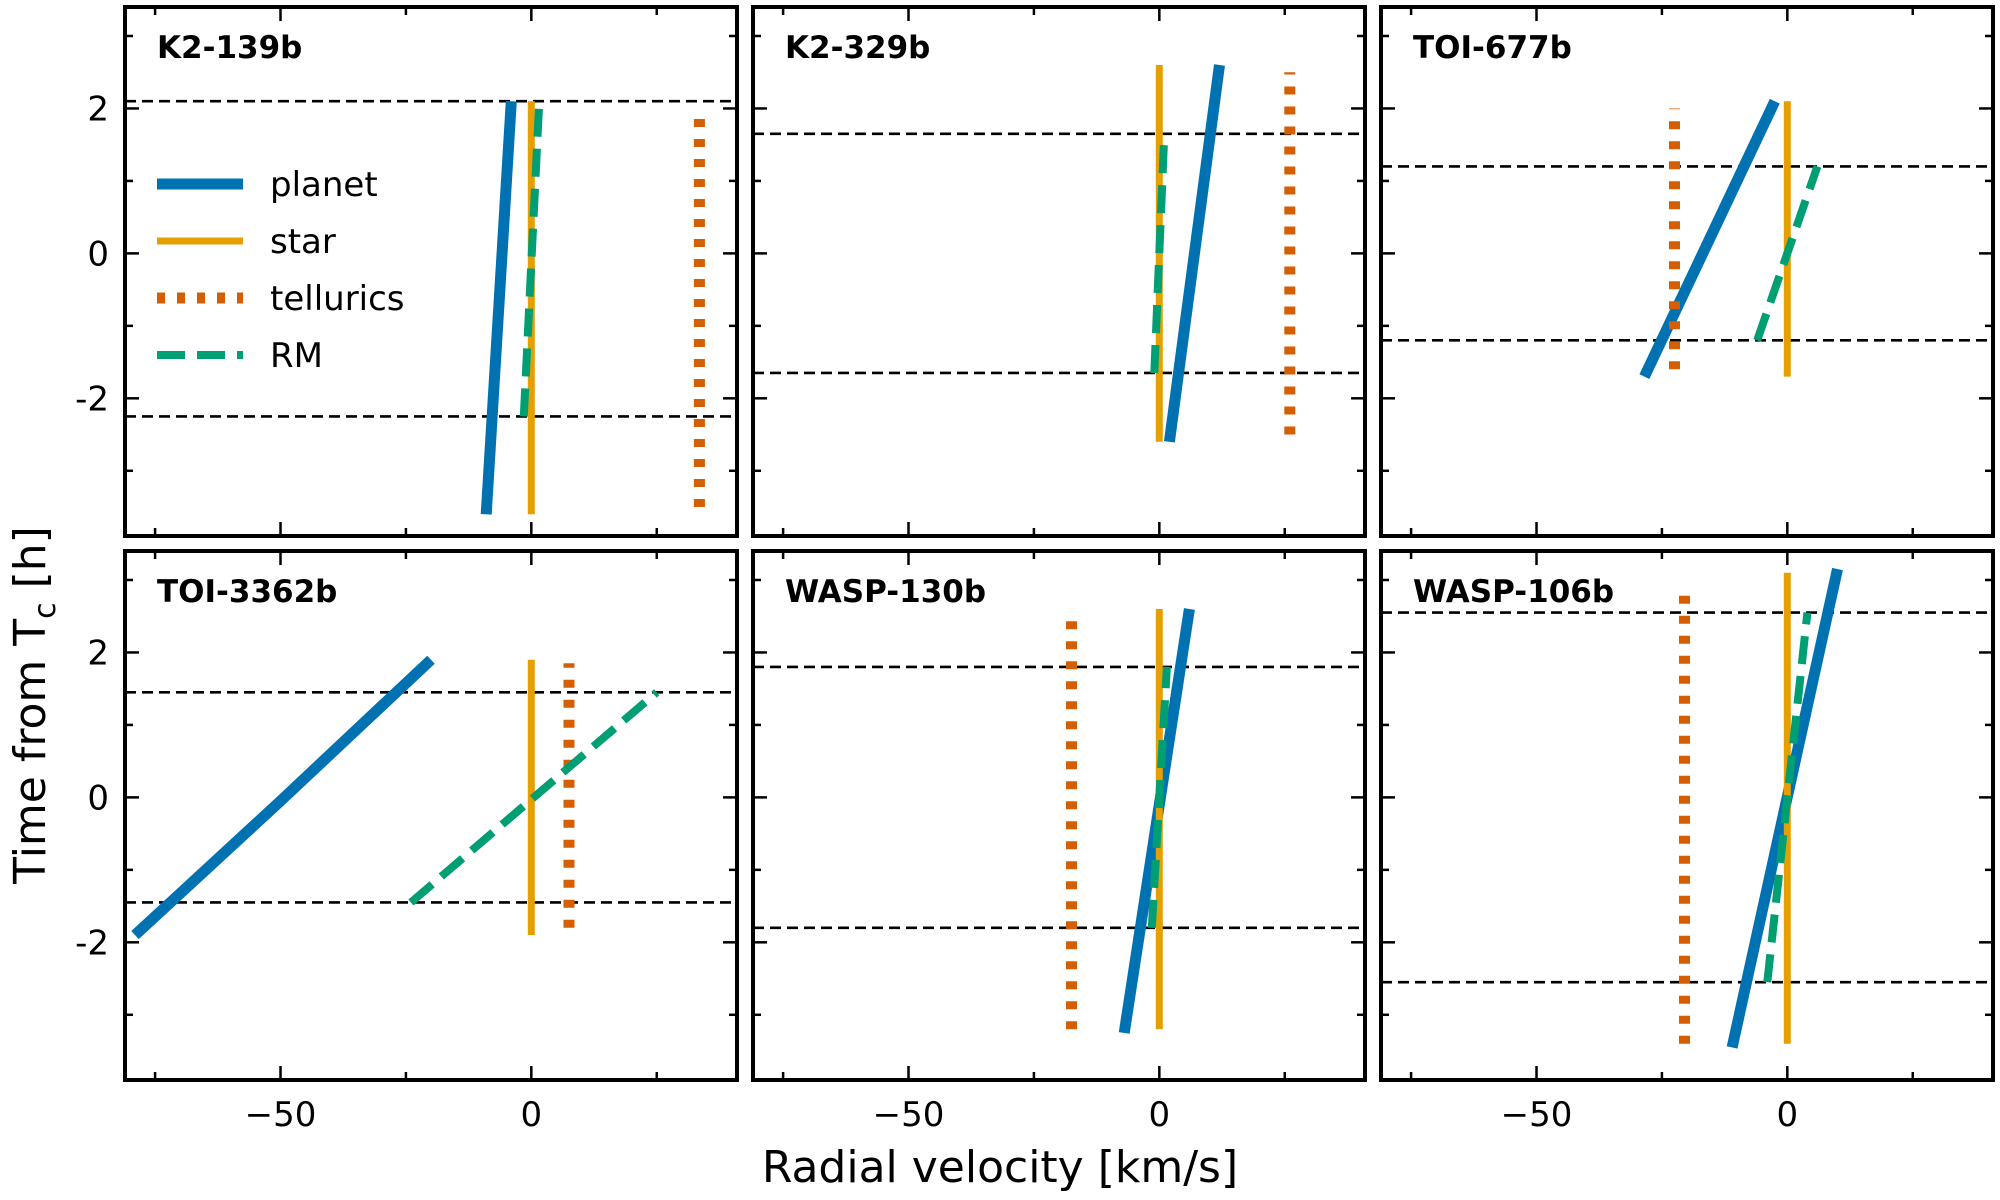 The image size is (2000, 1200). Describe the element at coordinates (324, 185) in the screenshot. I see `legend-label-planet: planet` at that location.